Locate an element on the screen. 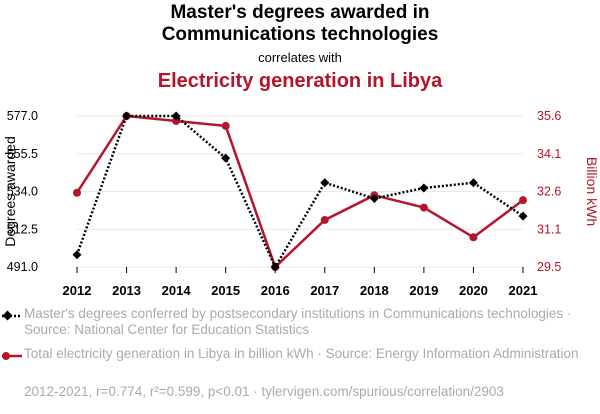  chart-title-secondary: Electricity generation in Libya is located at coordinates (300, 81).